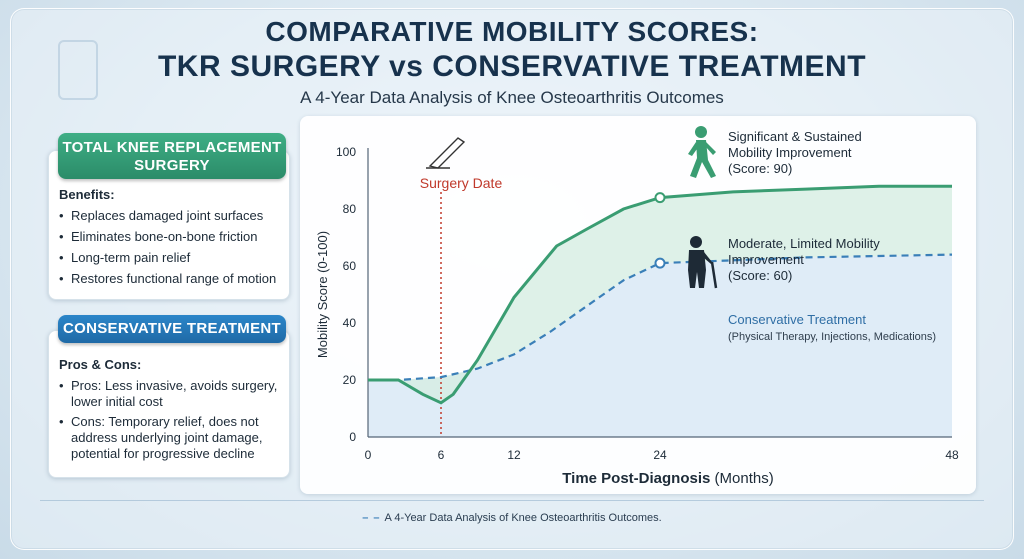 The width and height of the screenshot is (1024, 559). I want to click on walking-person-icon, so click(702, 152).